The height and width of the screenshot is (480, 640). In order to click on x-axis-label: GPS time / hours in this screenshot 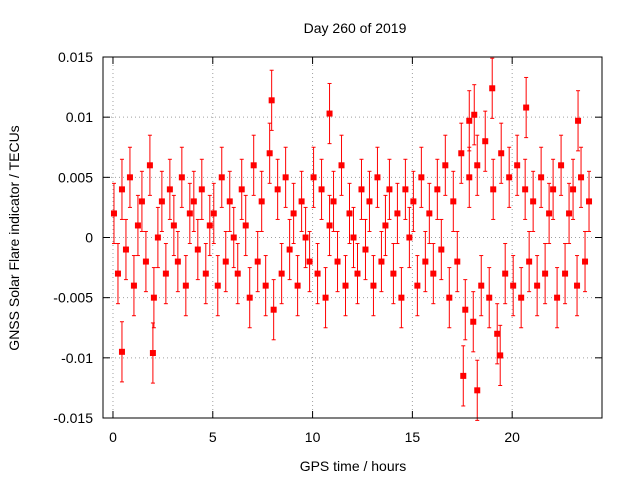, I will do `click(353, 466)`.